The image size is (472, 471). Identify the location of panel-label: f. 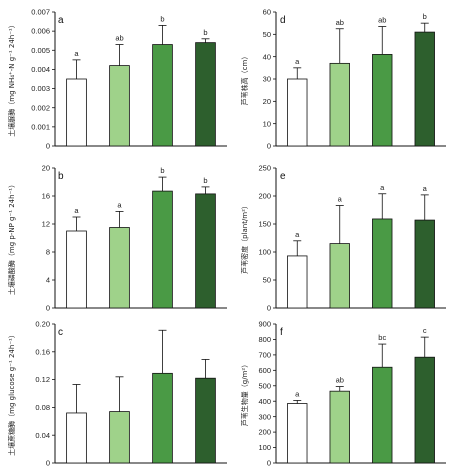
(281, 332).